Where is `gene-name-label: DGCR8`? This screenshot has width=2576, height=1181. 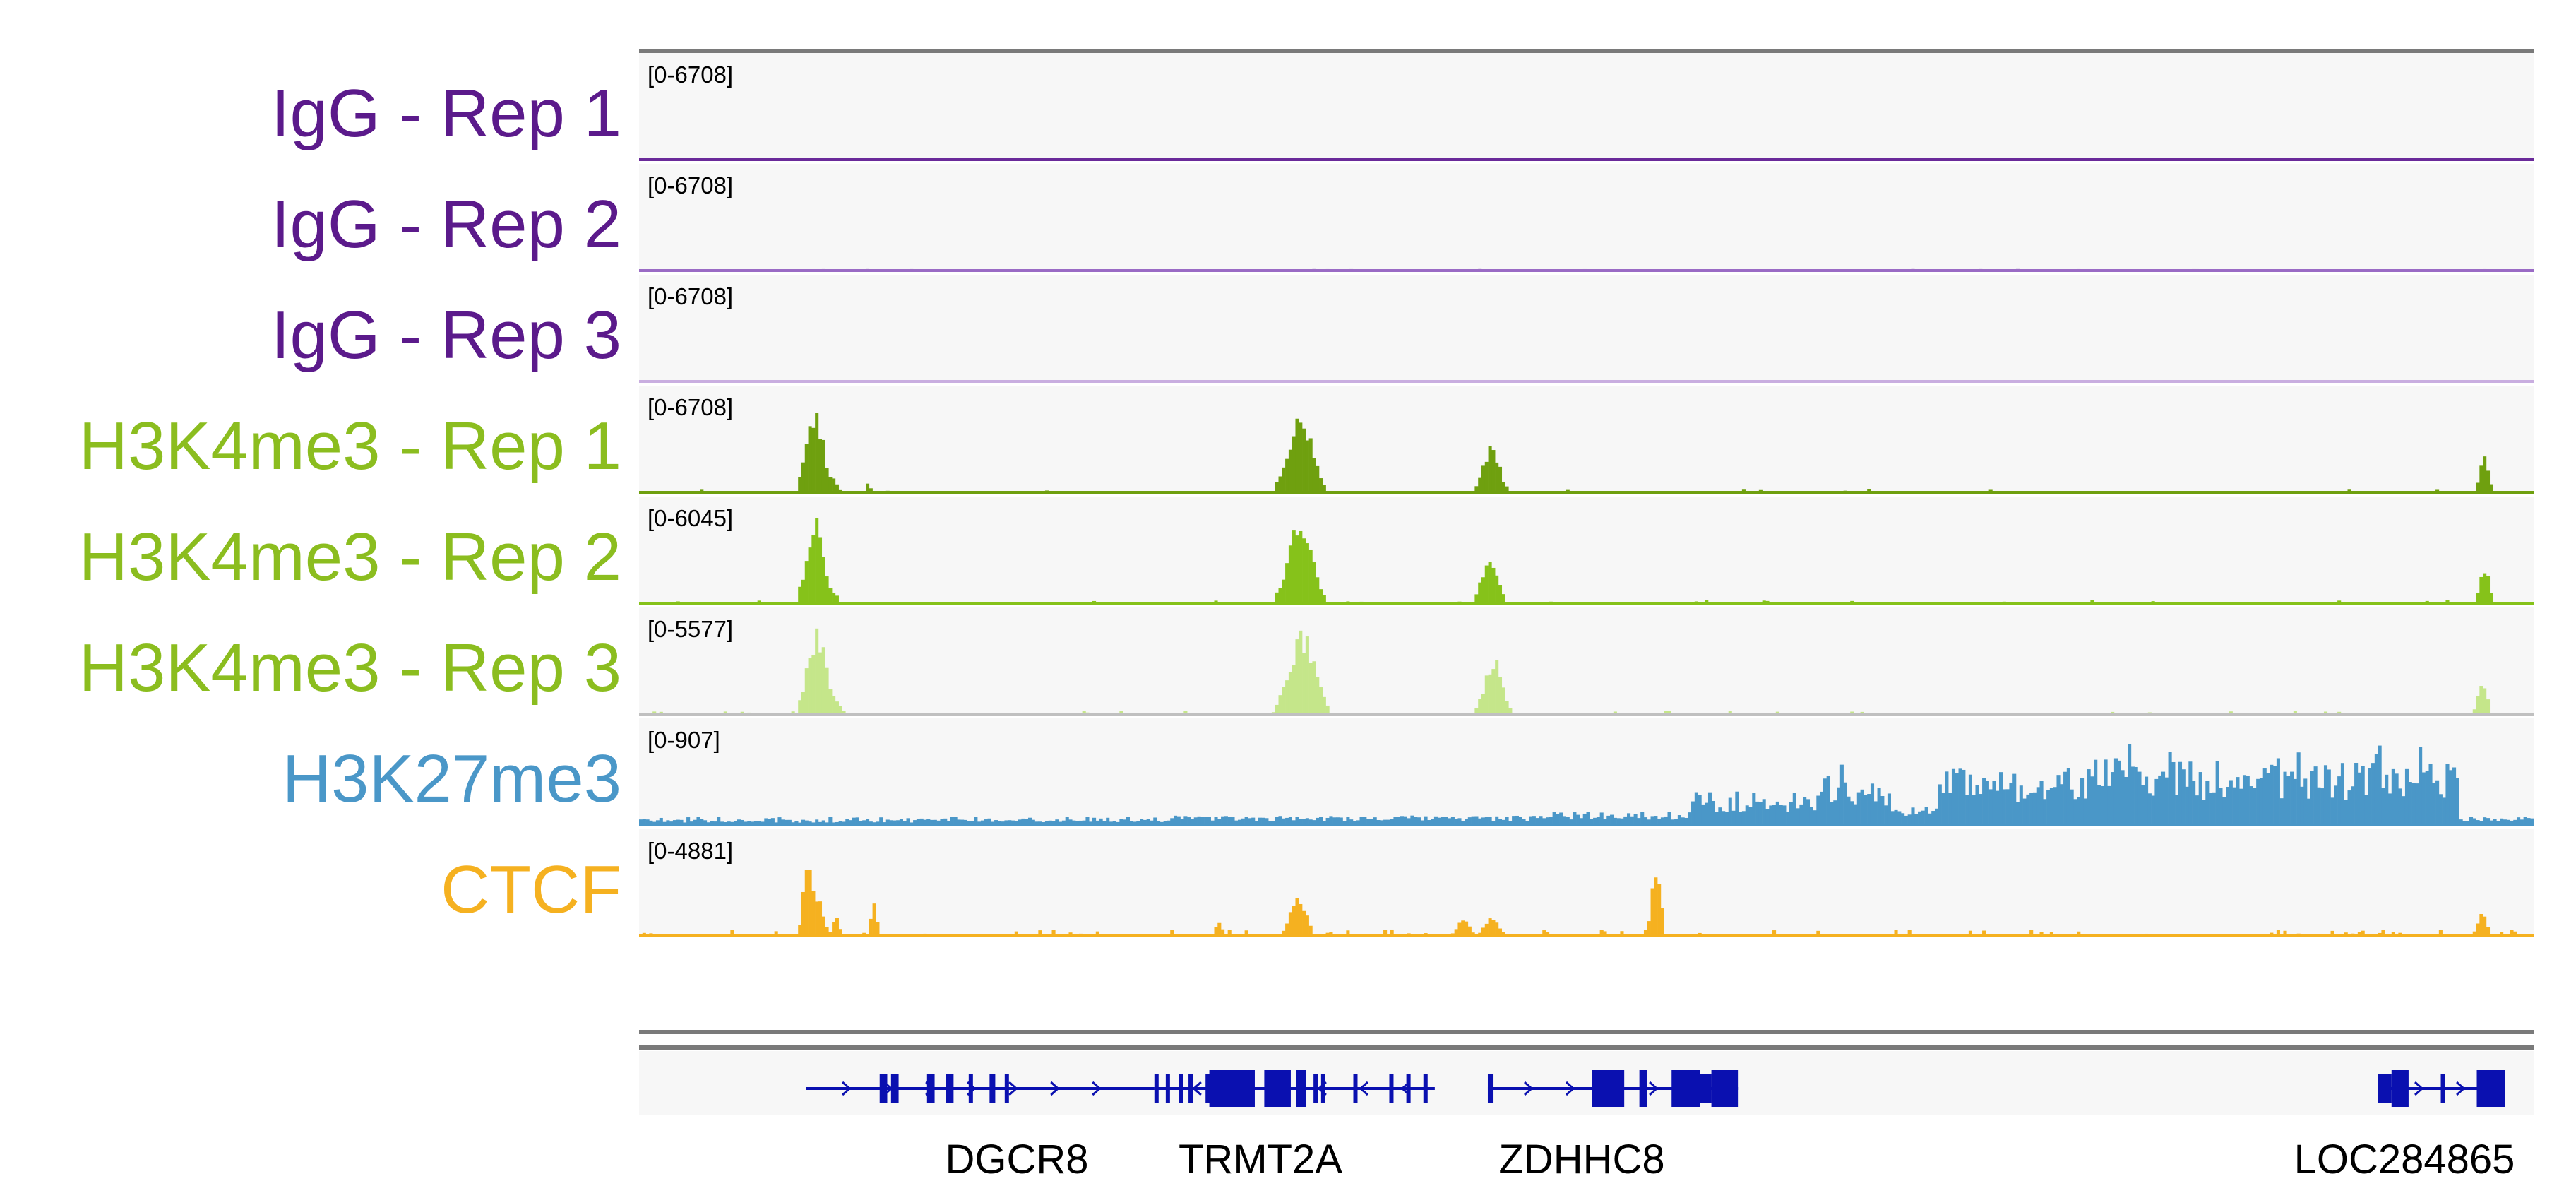 gene-name-label: DGCR8 is located at coordinates (1016, 1159).